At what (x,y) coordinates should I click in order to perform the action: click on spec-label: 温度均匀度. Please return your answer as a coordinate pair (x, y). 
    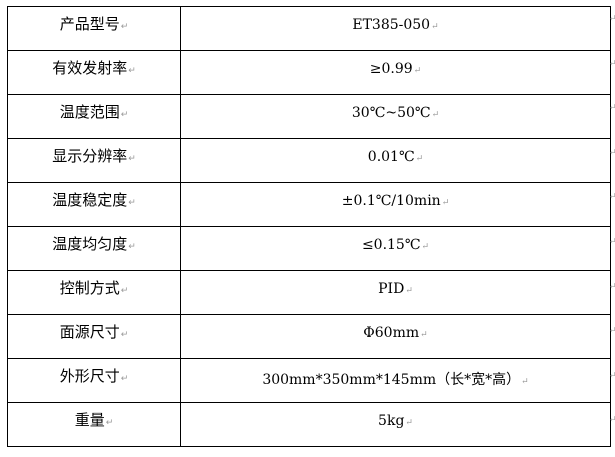
    Looking at the image, I should click on (94, 244).